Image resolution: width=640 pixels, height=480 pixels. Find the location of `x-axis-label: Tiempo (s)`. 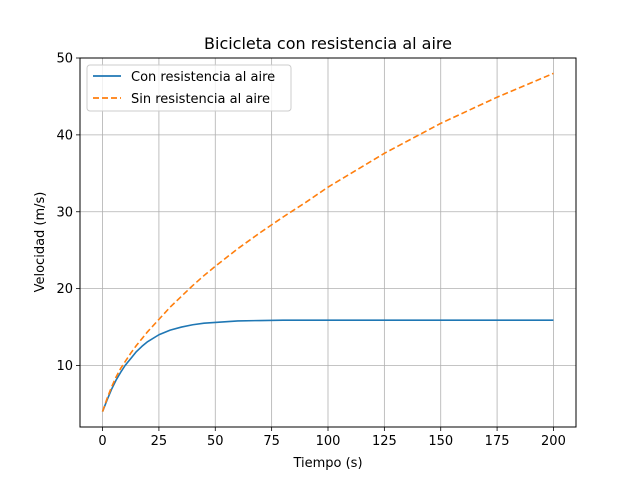

x-axis-label: Tiempo (s) is located at coordinates (327, 463).